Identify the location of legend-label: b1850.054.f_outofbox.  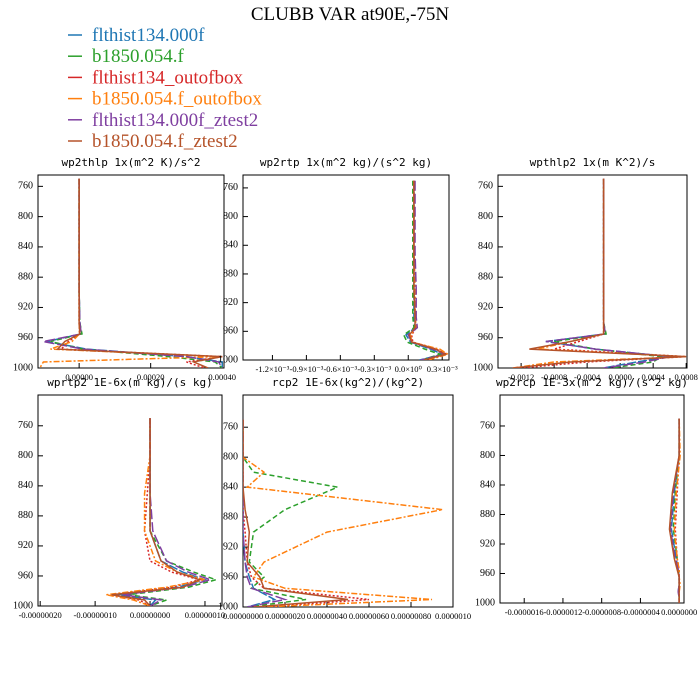
(177, 99).